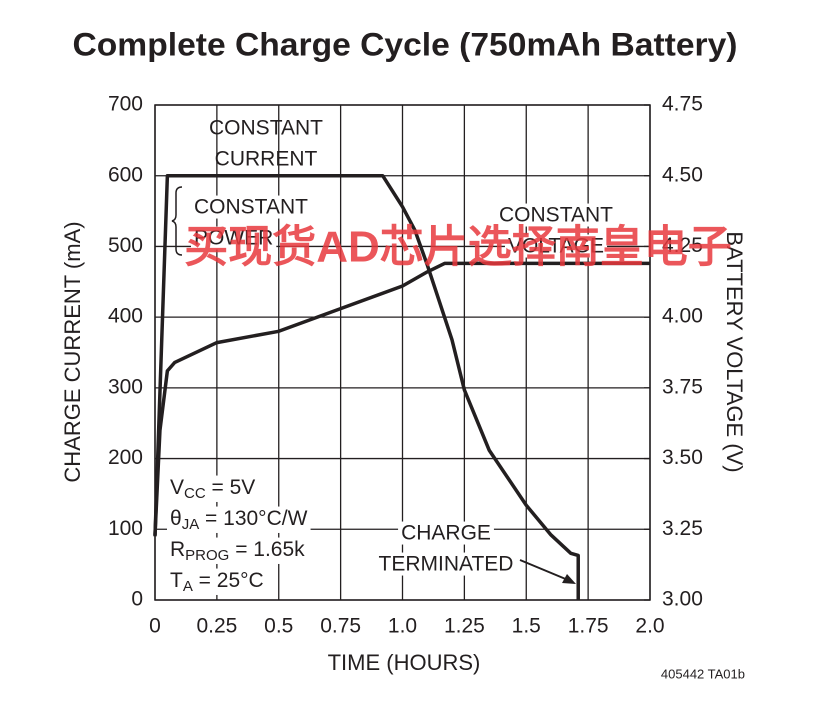  Describe the element at coordinates (278, 626) in the screenshot. I see `x-tick-label: 0.5` at that location.